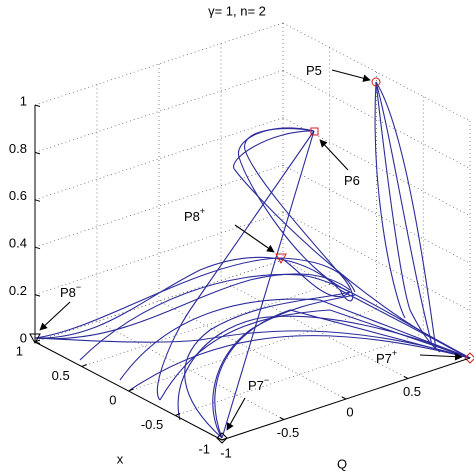 The height and width of the screenshot is (474, 474). What do you see at coordinates (18, 243) in the screenshot?
I see `z-tick-label: 0.4` at bounding box center [18, 243].